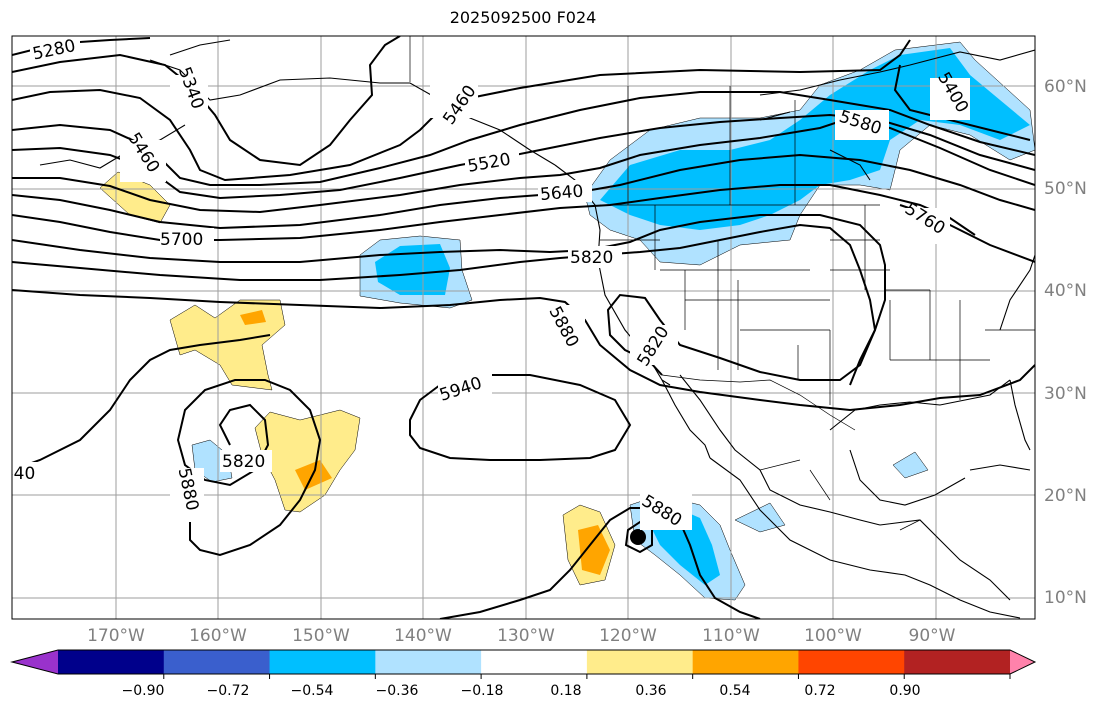 The image size is (1105, 712). I want to click on lon-label-140w: 140°W, so click(423, 636).